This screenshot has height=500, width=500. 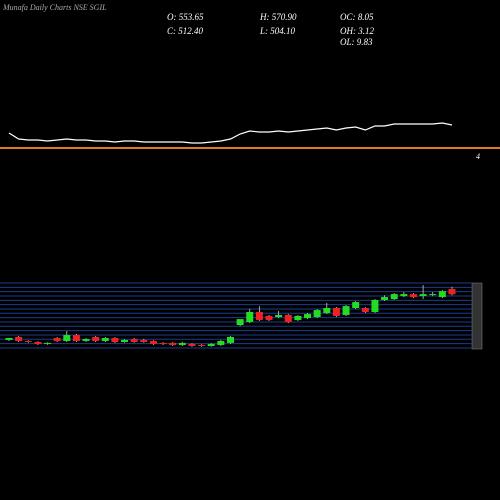 I want to click on stat: OL: 9.83, so click(x=356, y=42).